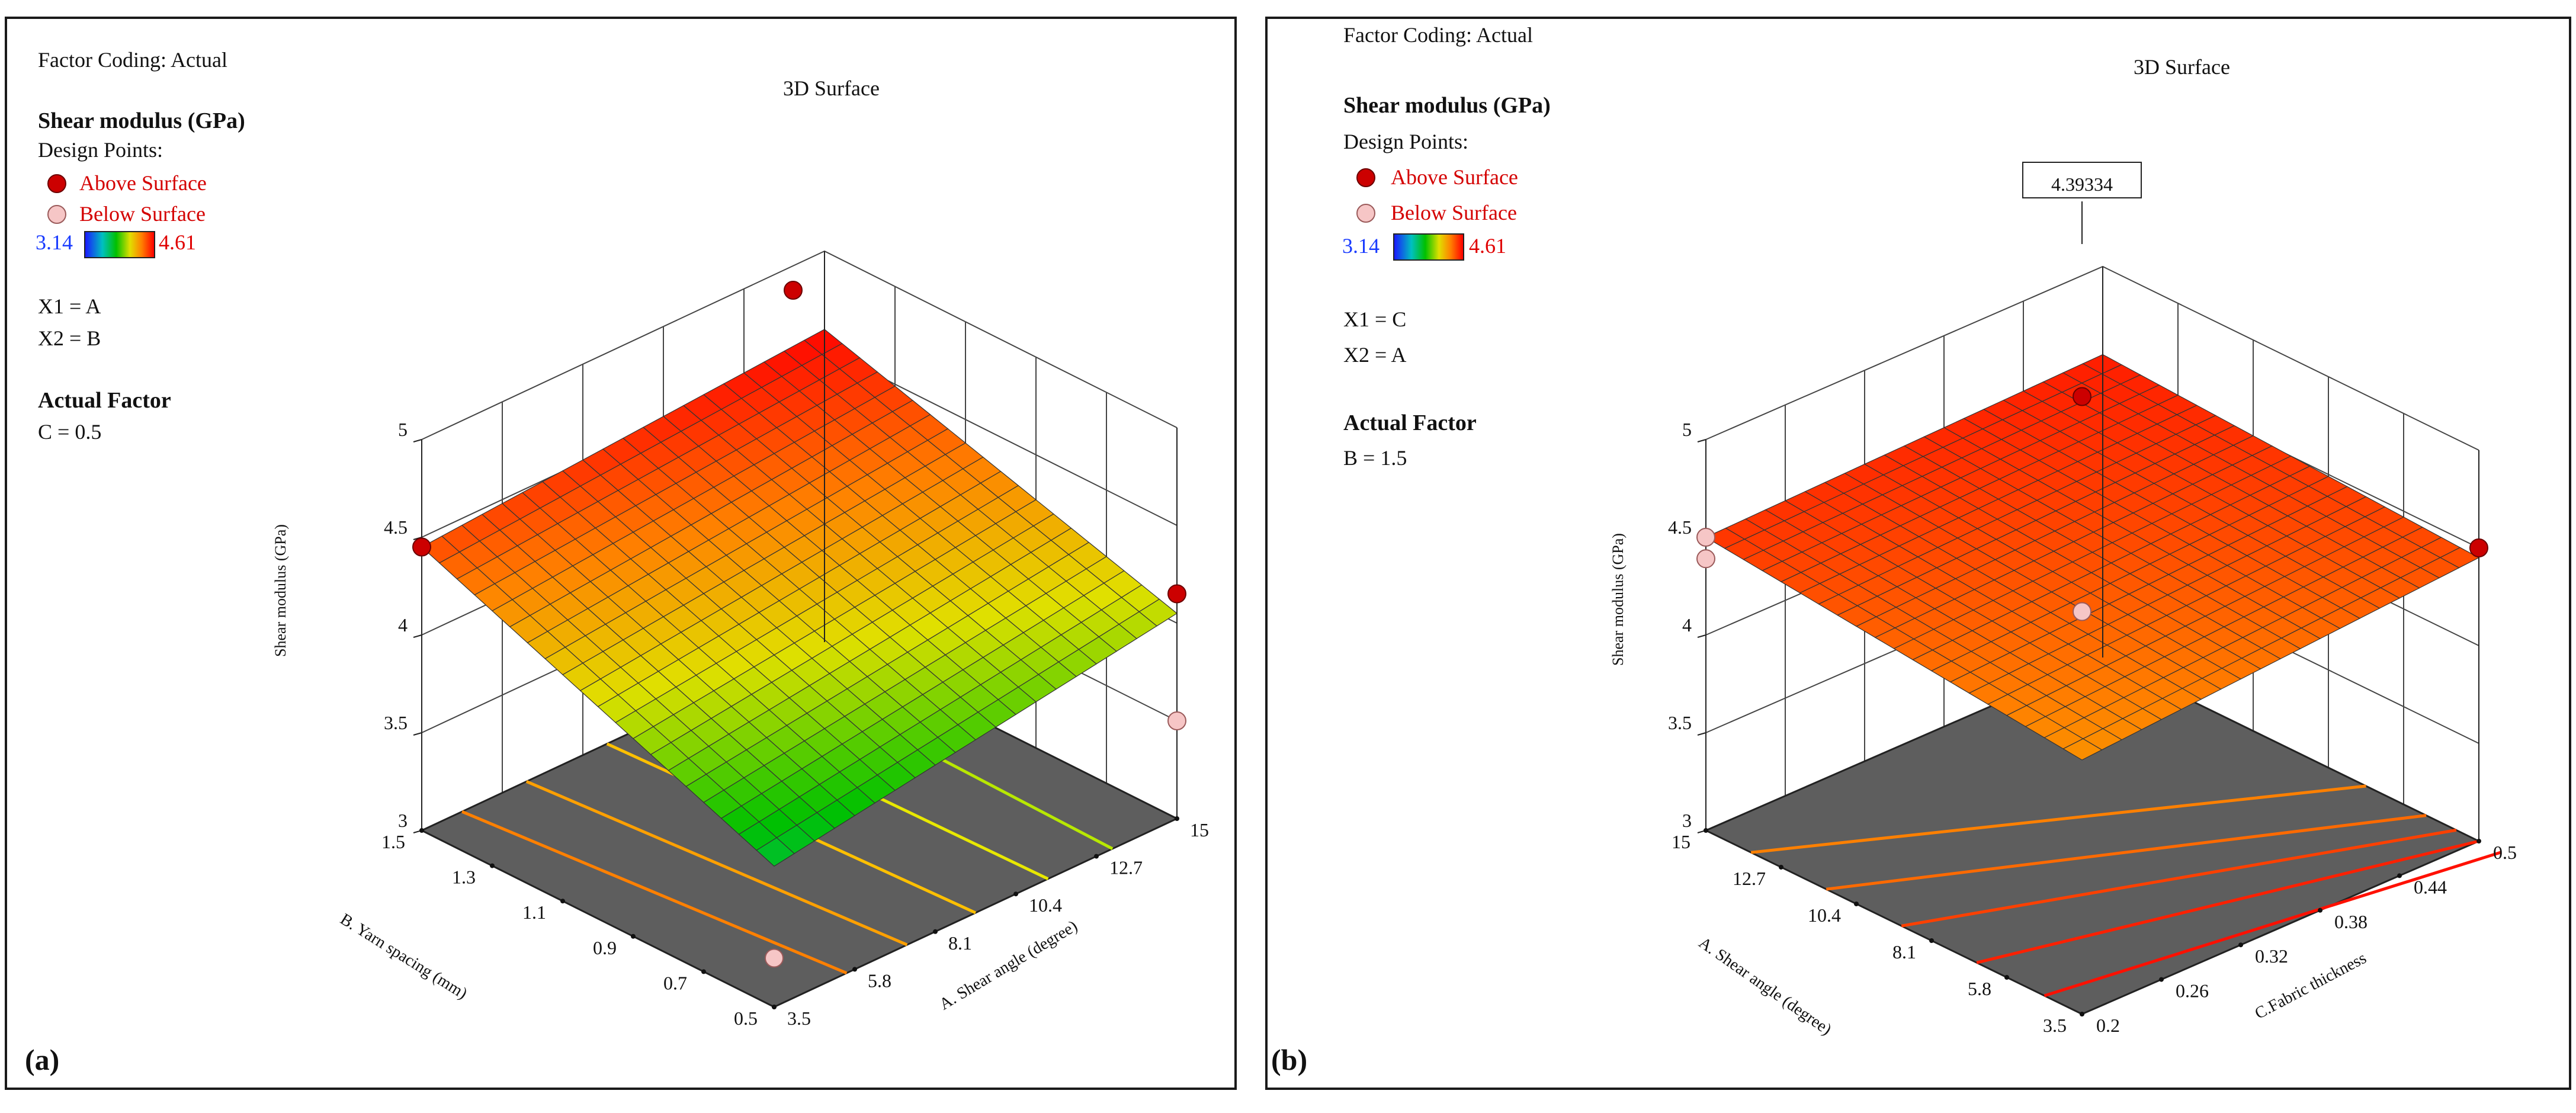 Image resolution: width=2576 pixels, height=1113 pixels. Describe the element at coordinates (675, 983) in the screenshot. I see `x-tick-label: 0.7` at that location.